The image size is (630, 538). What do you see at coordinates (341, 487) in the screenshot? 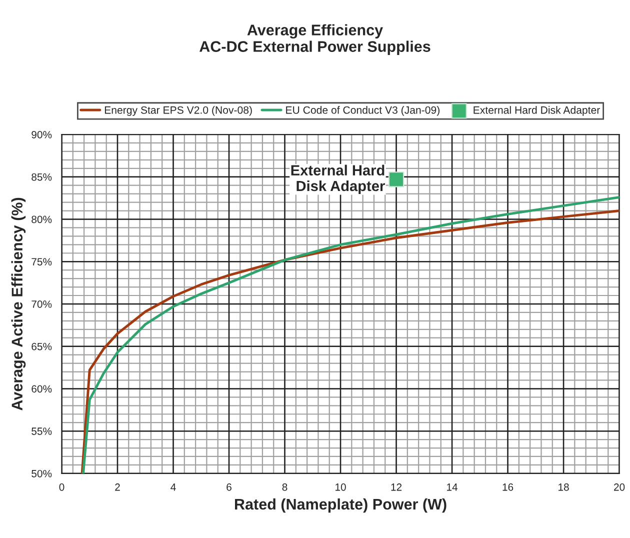
I see `x-tick-label: 10` at bounding box center [341, 487].